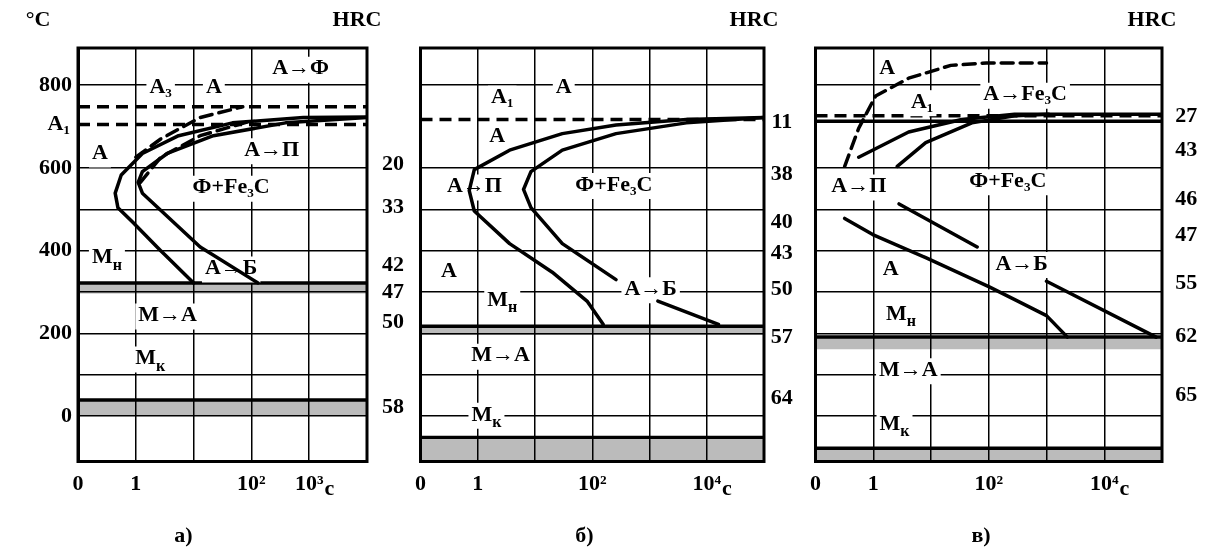  I want to click on text: 42, so click(393, 263).